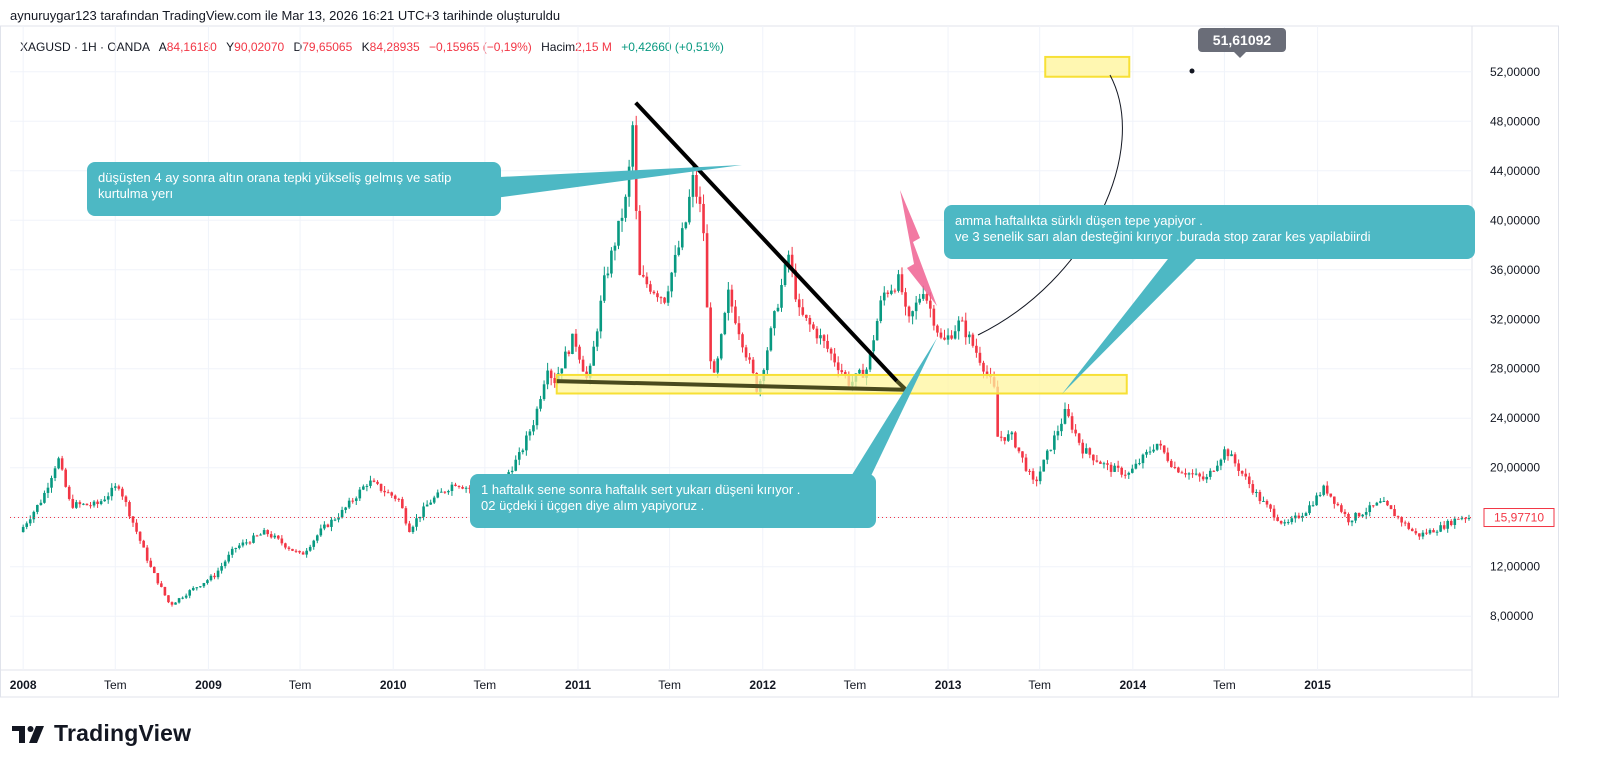  What do you see at coordinates (841, 384) in the screenshot?
I see `support-zone` at bounding box center [841, 384].